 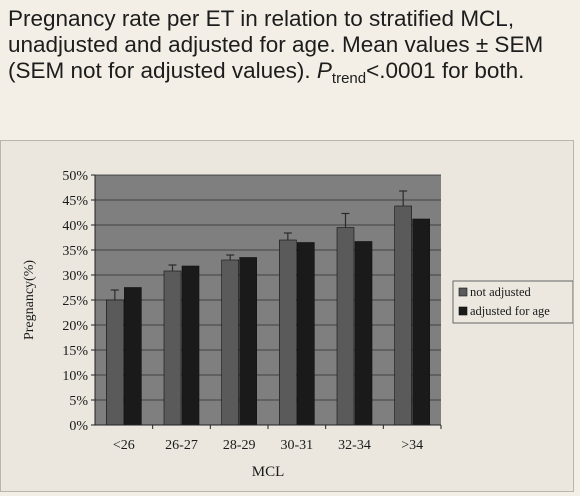 What do you see at coordinates (29, 300) in the screenshot?
I see `y-axis-label: Pregnancy(%)` at bounding box center [29, 300].